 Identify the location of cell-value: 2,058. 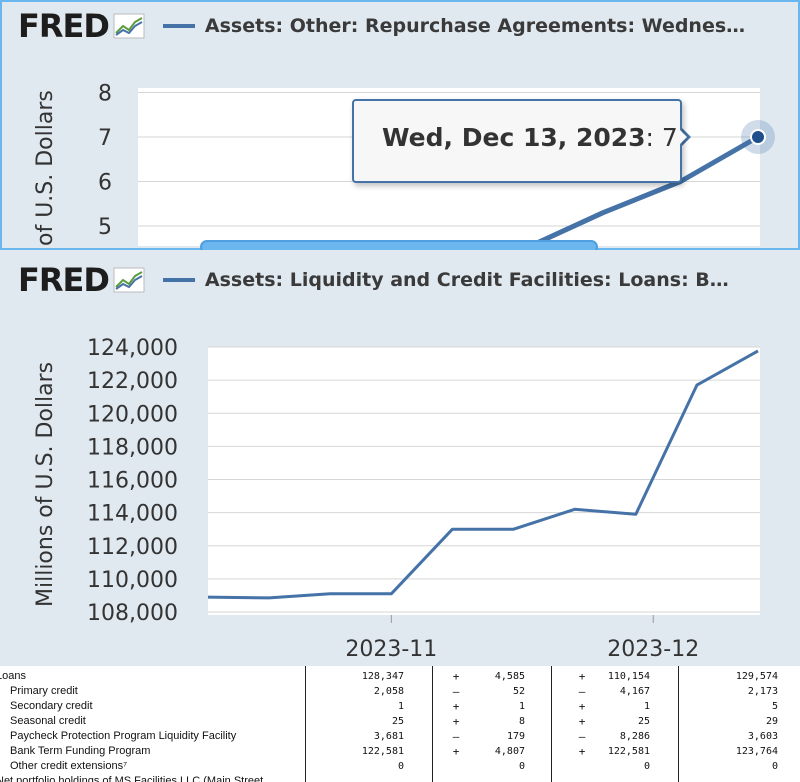
(388, 691).